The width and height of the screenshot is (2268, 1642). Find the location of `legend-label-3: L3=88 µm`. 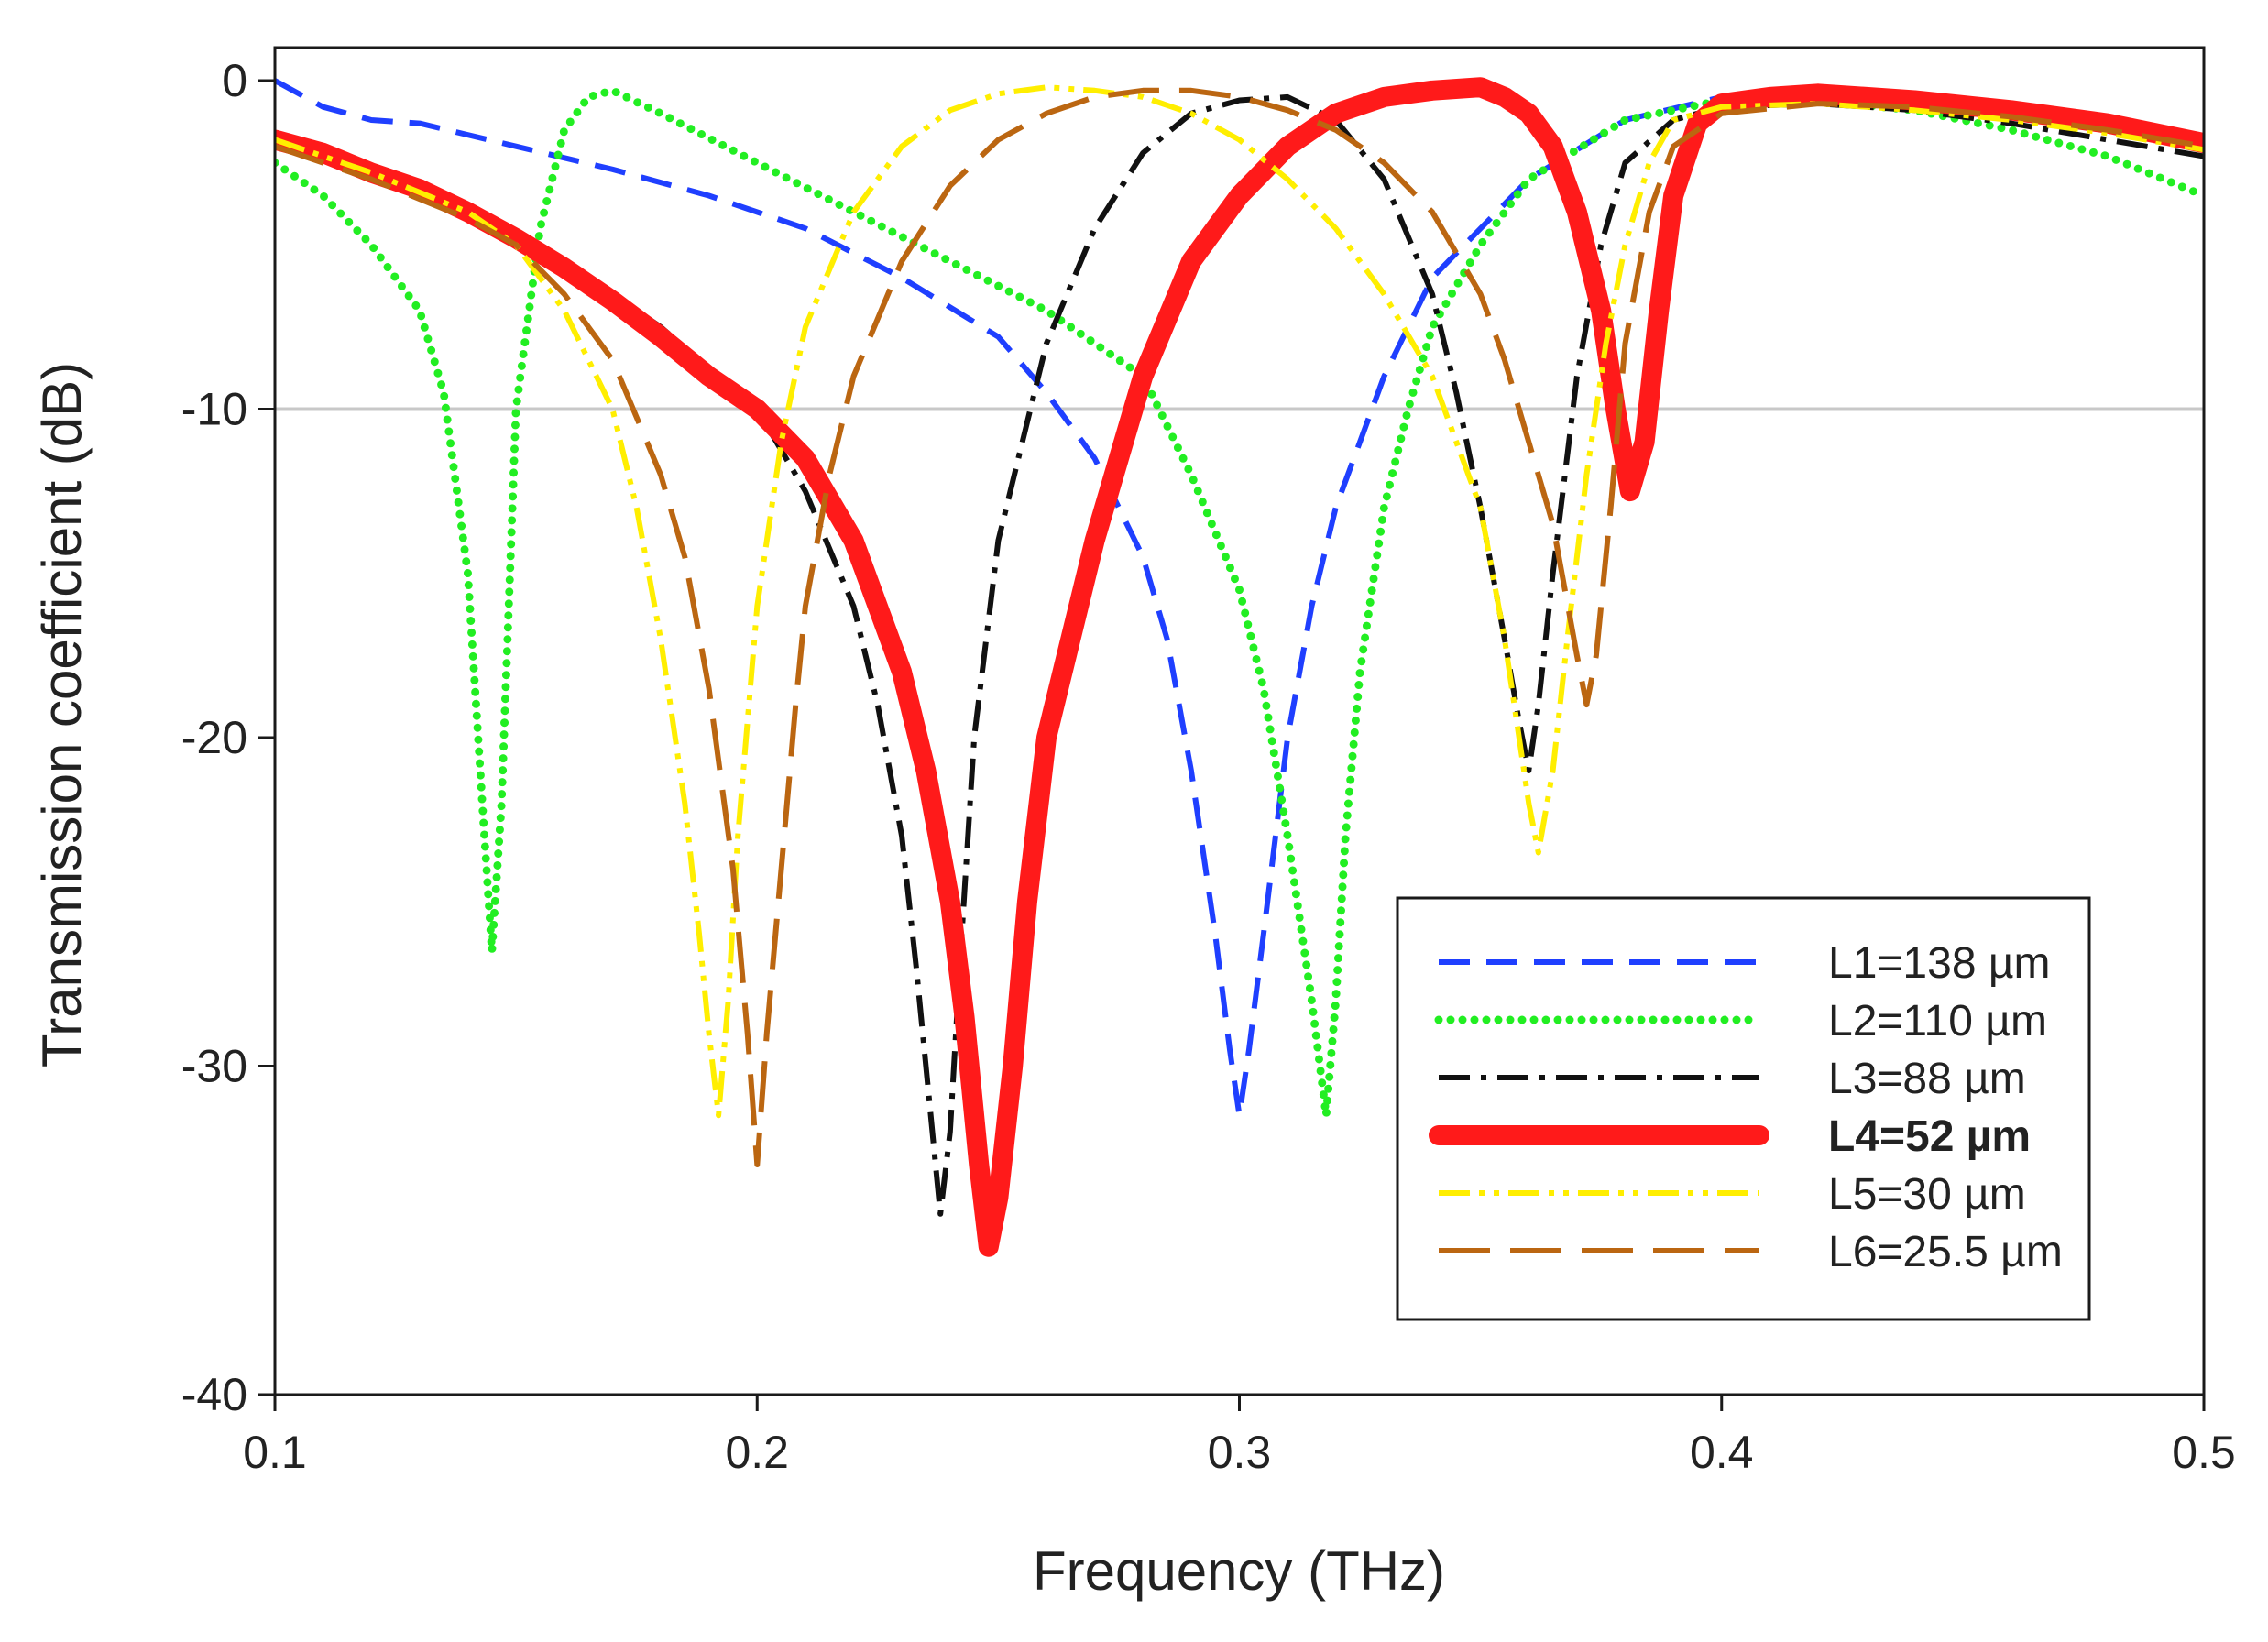

legend-label-3: L3=88 µm is located at coordinates (1927, 1079).